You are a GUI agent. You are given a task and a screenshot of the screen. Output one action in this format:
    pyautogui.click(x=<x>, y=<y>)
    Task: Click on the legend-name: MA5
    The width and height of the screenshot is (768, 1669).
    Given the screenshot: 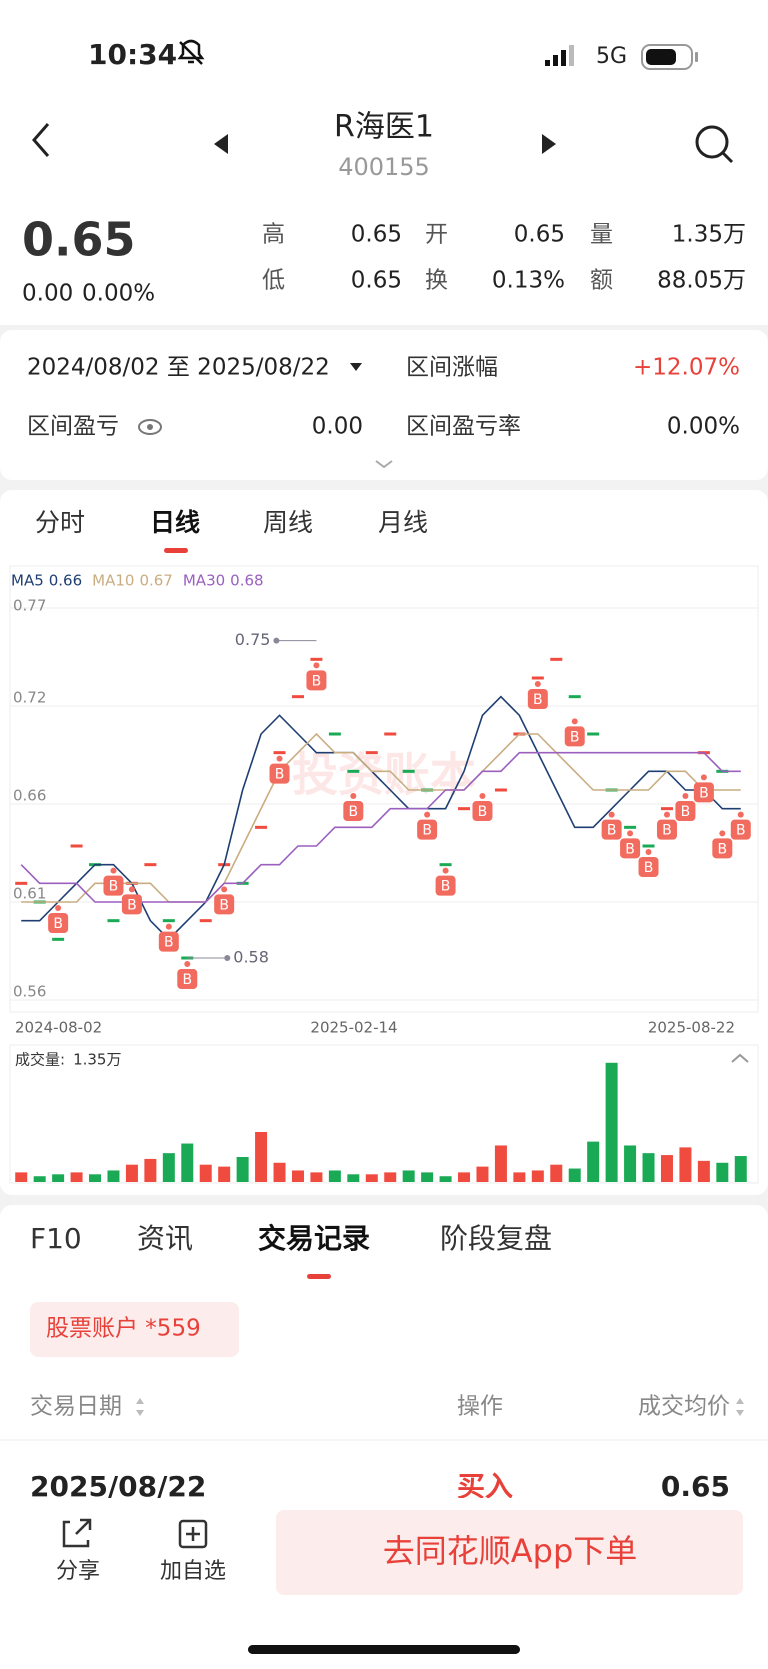 What is the action you would take?
    pyautogui.click(x=27, y=581)
    